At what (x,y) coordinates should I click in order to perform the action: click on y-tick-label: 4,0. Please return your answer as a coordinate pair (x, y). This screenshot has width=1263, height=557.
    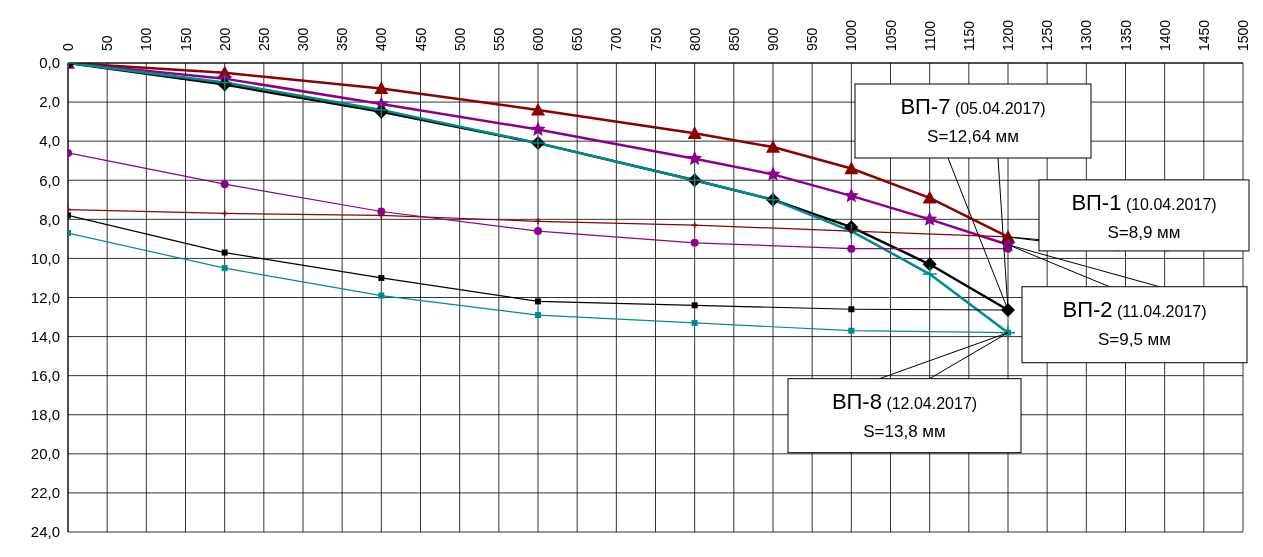
    Looking at the image, I should click on (49, 141).